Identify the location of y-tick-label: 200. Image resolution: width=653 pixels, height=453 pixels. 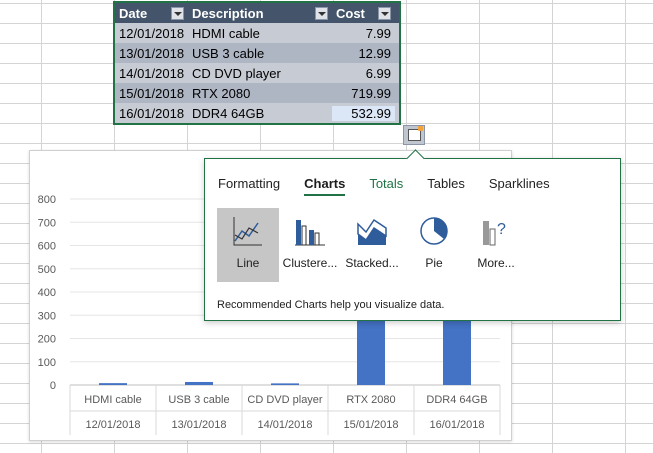
(47, 340).